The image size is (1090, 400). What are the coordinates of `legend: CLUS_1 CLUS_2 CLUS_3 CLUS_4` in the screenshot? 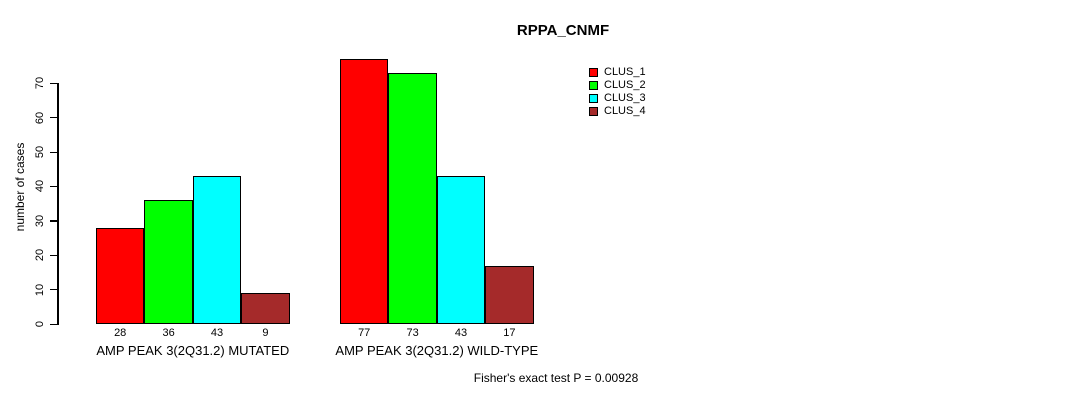 It's located at (617, 92).